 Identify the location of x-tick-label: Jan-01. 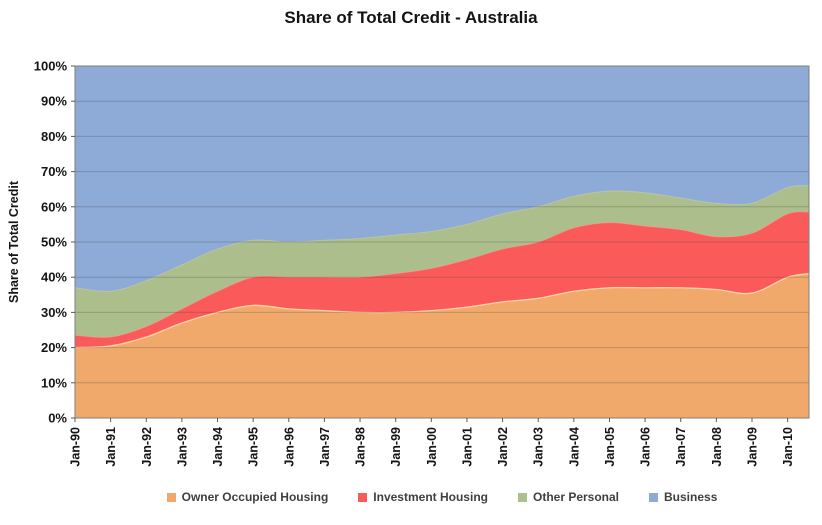
(467, 447).